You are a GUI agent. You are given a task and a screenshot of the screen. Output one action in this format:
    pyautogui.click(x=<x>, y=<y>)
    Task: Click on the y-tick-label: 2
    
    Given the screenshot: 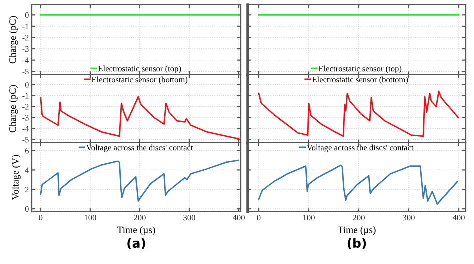 What is the action you would take?
    pyautogui.click(x=27, y=190)
    